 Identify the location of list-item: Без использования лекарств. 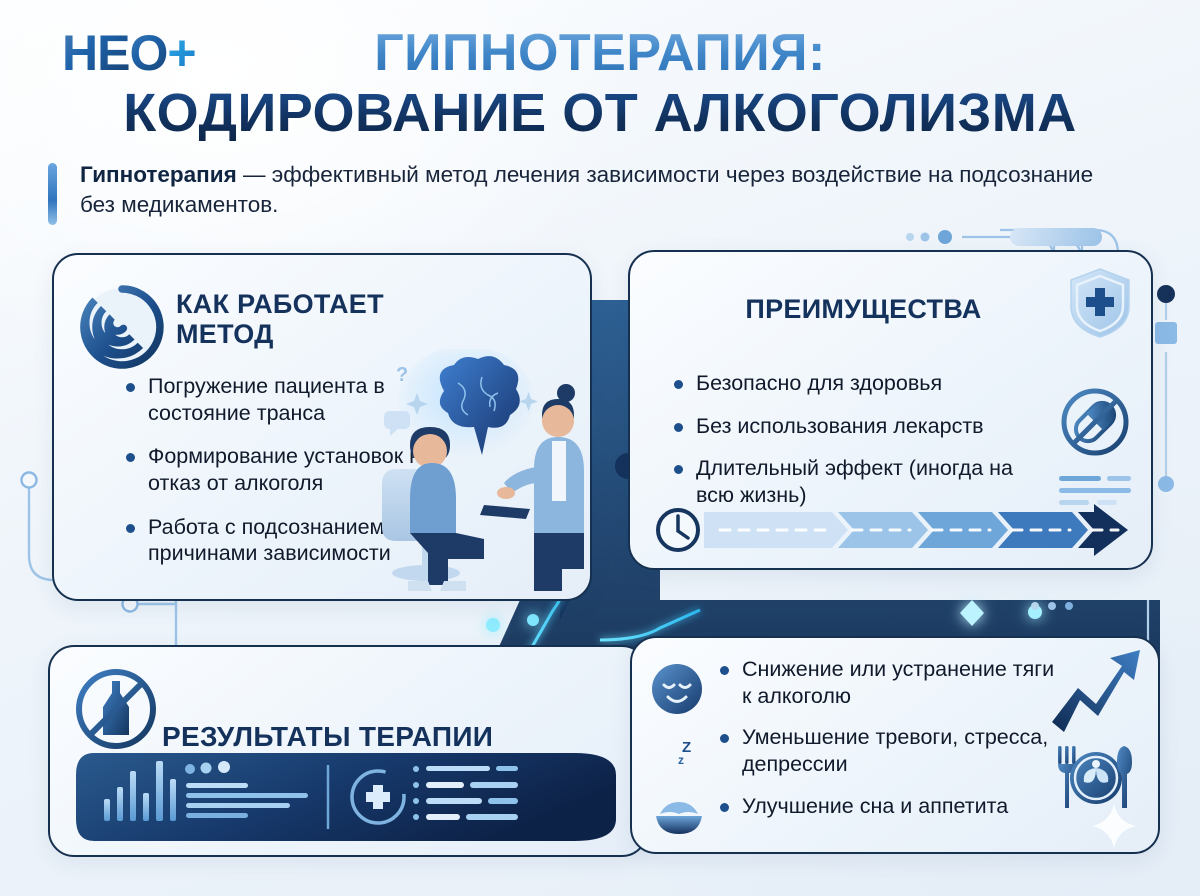
(862, 426).